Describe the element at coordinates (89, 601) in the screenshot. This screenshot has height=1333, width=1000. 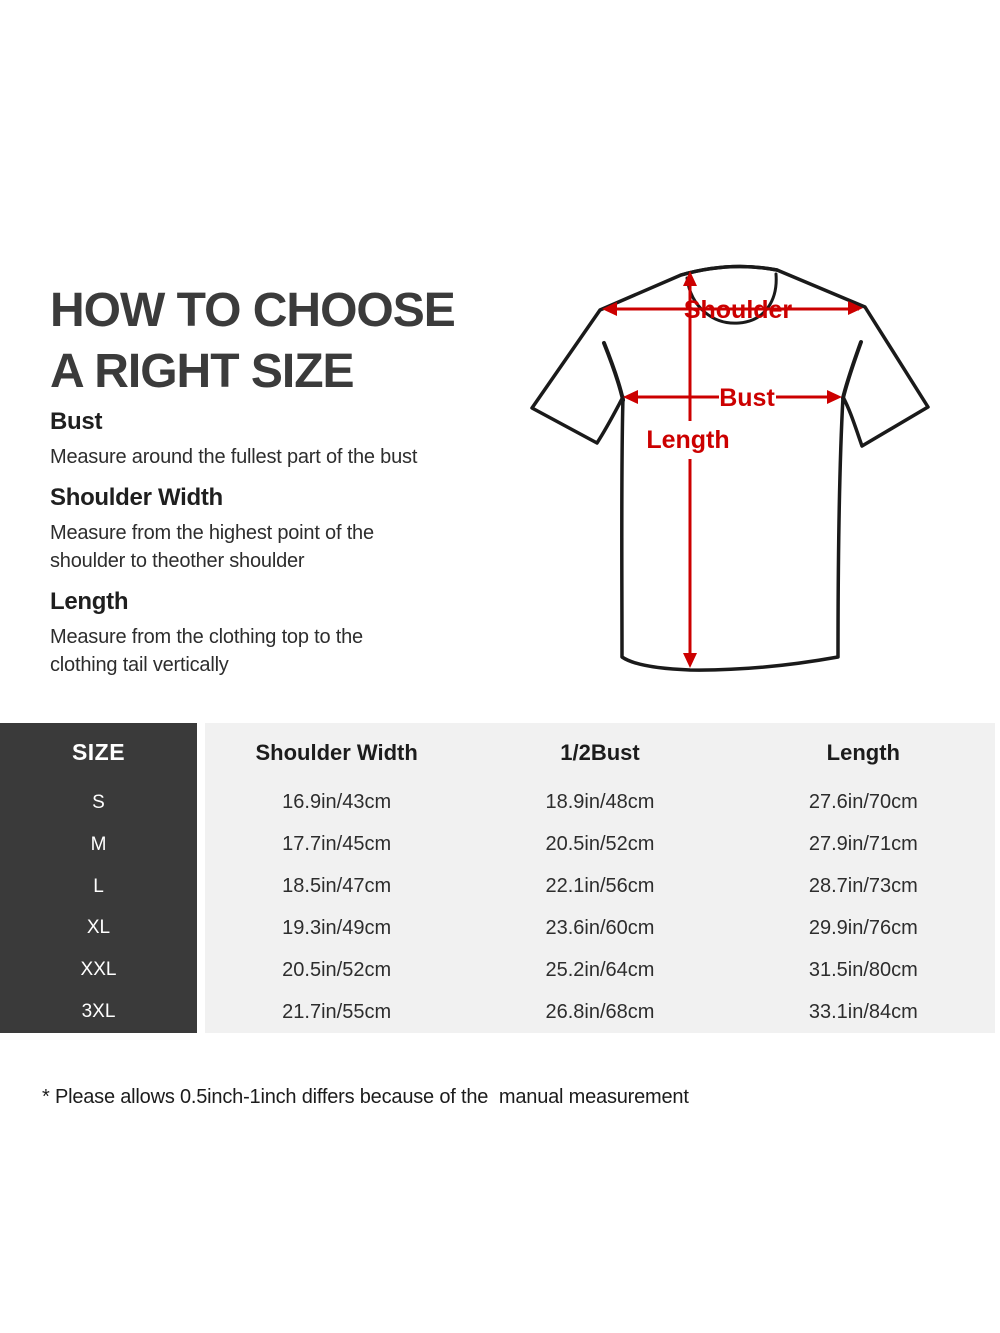
I see `guide-heading: Length` at that location.